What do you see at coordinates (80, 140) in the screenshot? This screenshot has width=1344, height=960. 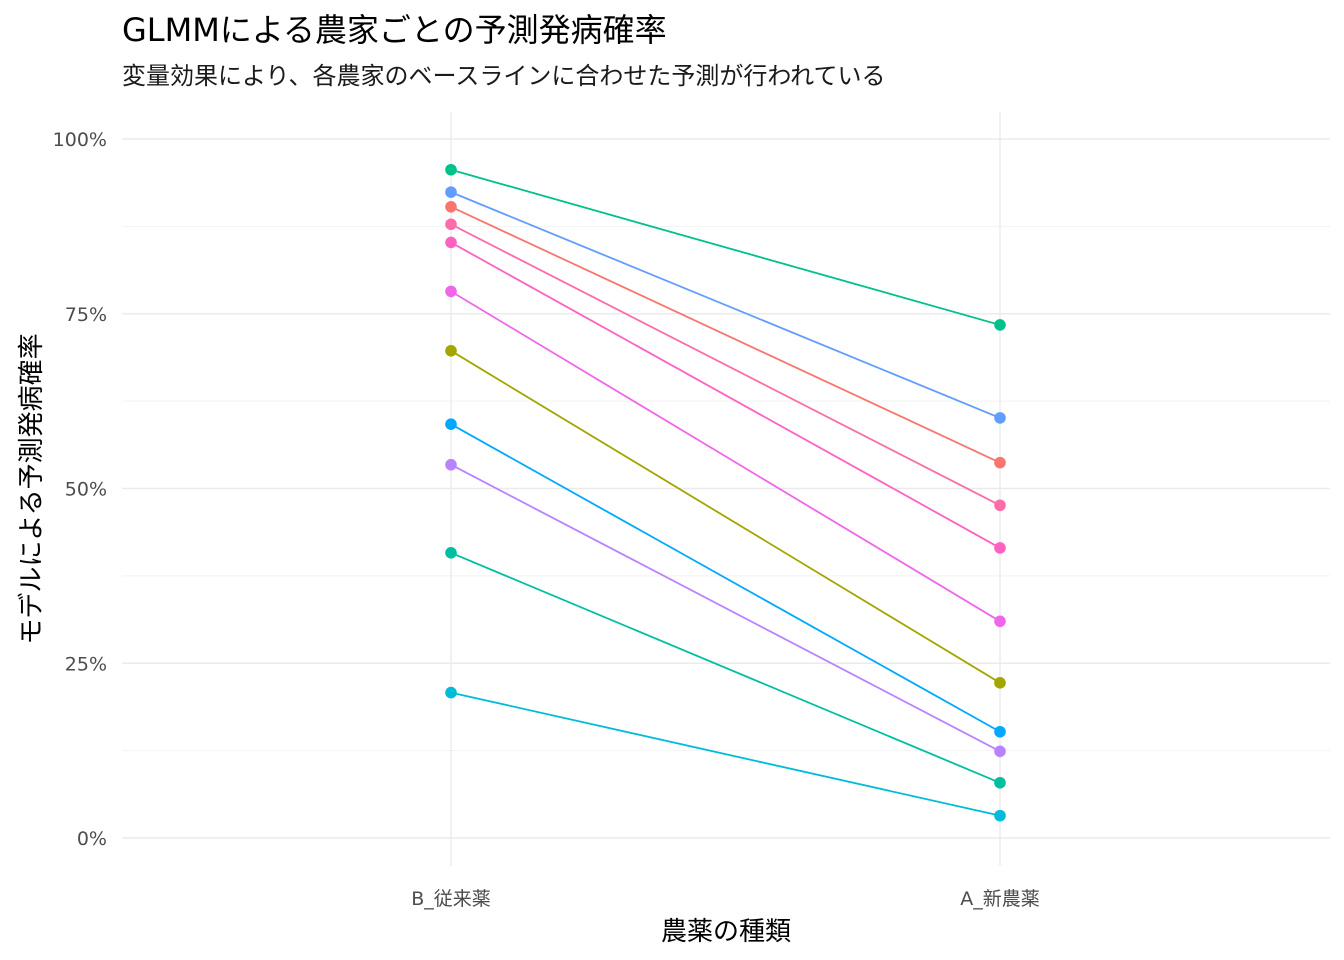 I see `y-tick-label: 100%` at bounding box center [80, 140].